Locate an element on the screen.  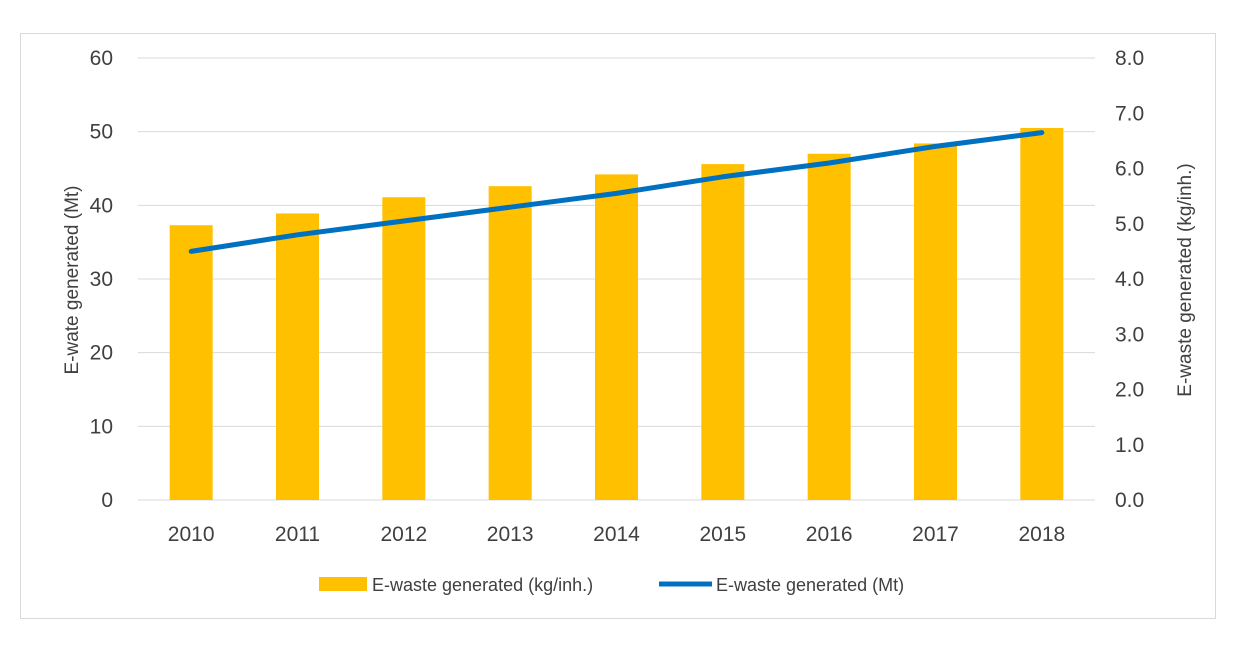
left-tick-label: 40 is located at coordinates (101, 205).